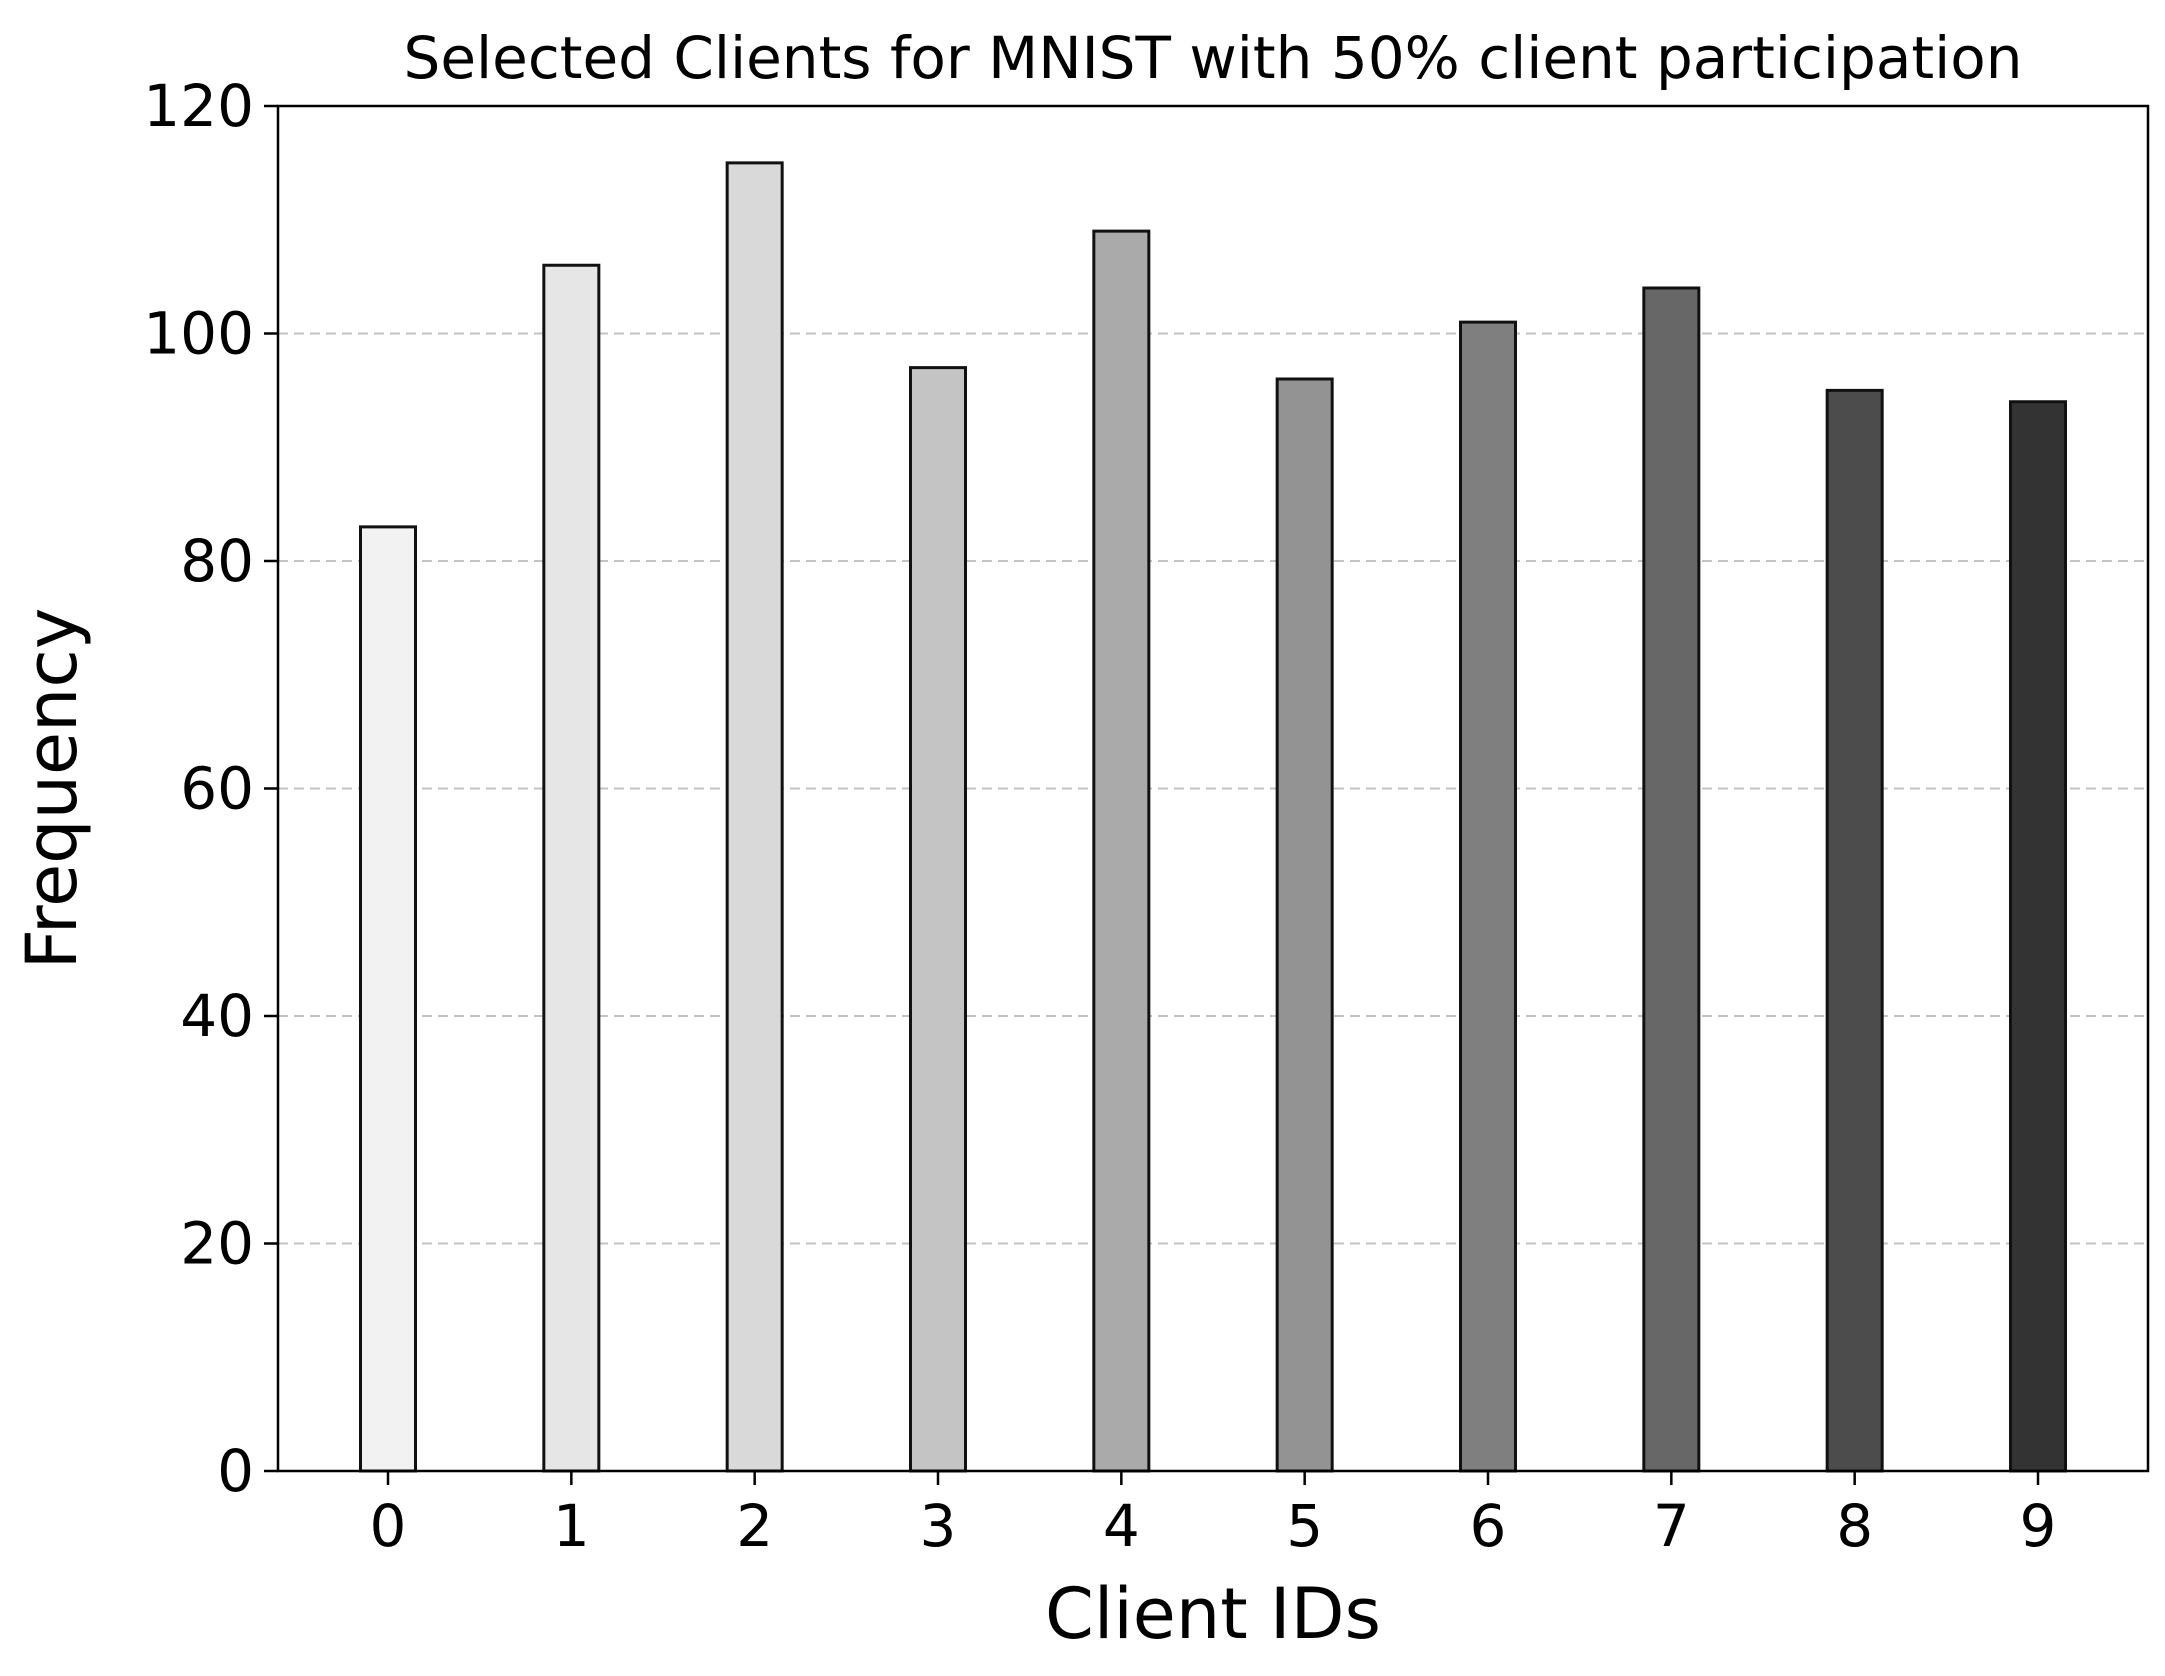 The image size is (2165, 1676). I want to click on y-tick-label-80: 80, so click(217, 561).